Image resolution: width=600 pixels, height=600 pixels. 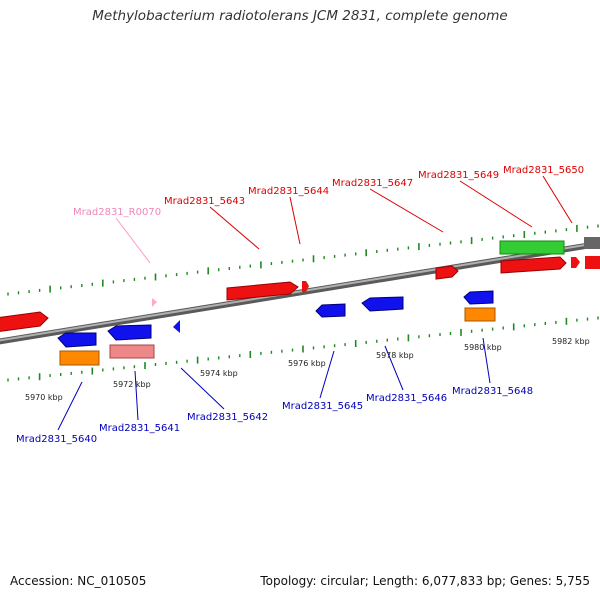 I want to click on gene-label: Mrad2831_5649, so click(x=458, y=175).